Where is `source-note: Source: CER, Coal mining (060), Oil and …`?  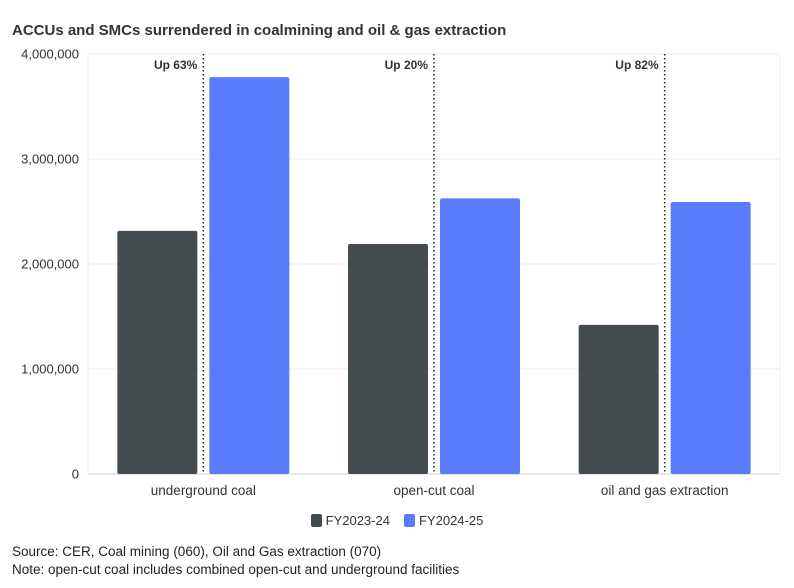 source-note: Source: CER, Coal mining (060), Oil and … is located at coordinates (197, 551).